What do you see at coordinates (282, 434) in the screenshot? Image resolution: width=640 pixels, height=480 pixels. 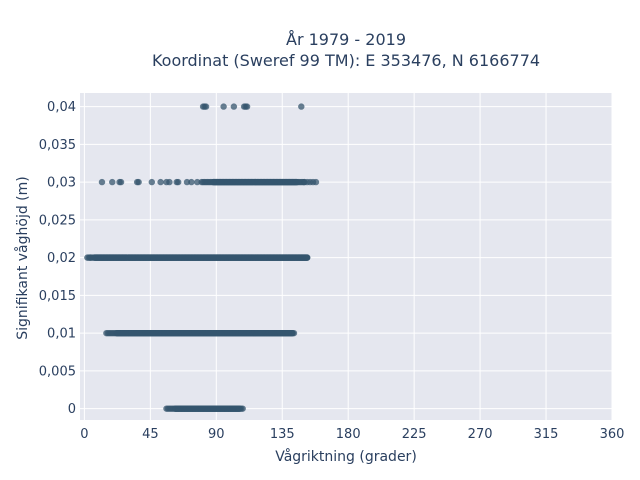 I see `x-tick-label: 135` at bounding box center [282, 434].